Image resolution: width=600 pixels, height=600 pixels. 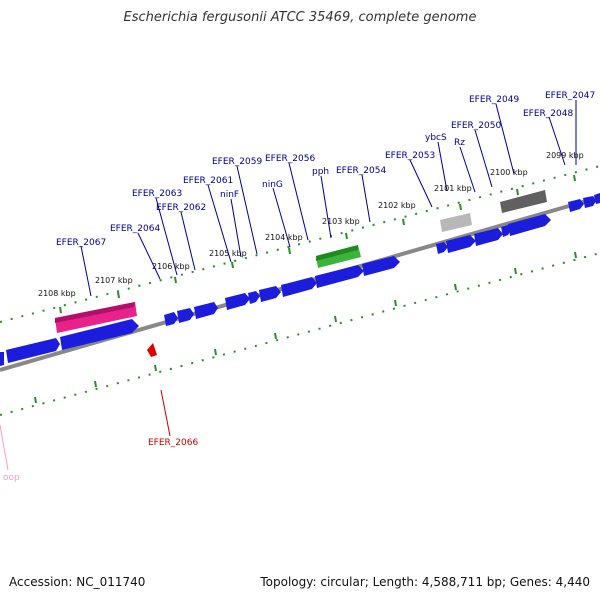 I want to click on leader-line-red, so click(x=165, y=413).